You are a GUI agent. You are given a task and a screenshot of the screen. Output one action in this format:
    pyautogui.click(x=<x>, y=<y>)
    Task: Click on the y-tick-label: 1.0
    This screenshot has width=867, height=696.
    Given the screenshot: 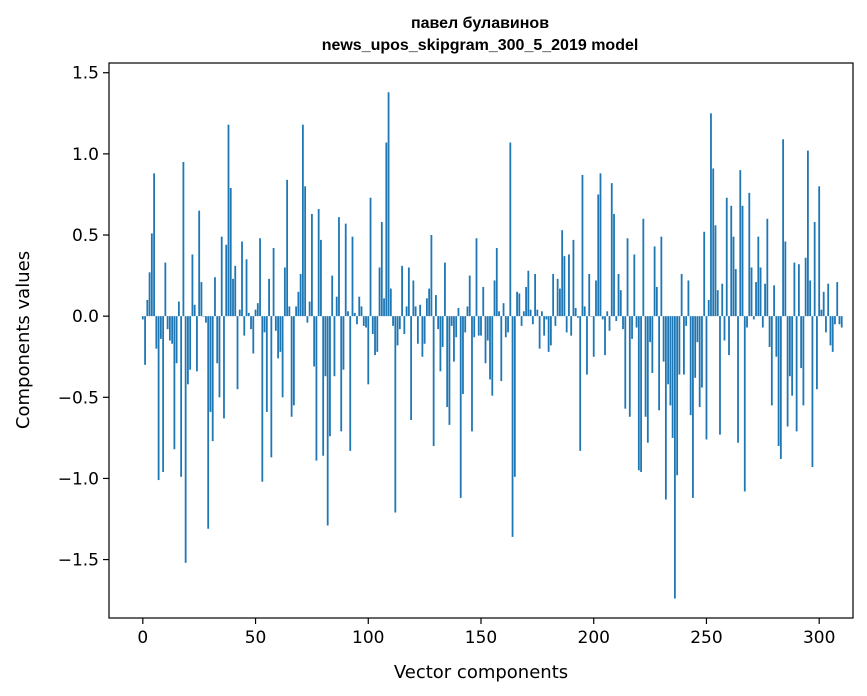 What is the action you would take?
    pyautogui.click(x=85, y=155)
    